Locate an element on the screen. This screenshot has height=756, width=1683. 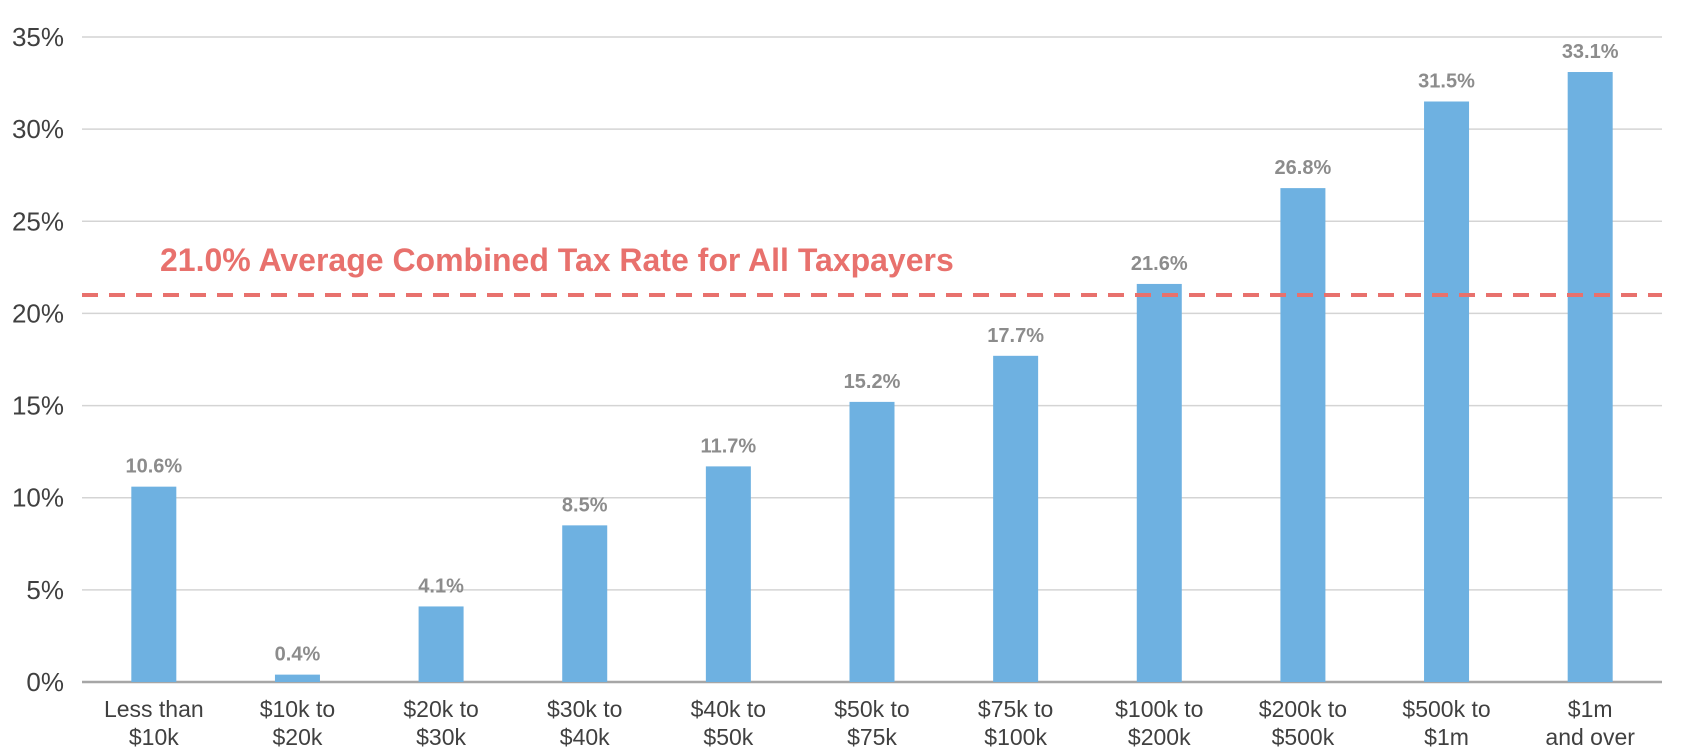
data-label: 8.5% is located at coordinates (585, 505).